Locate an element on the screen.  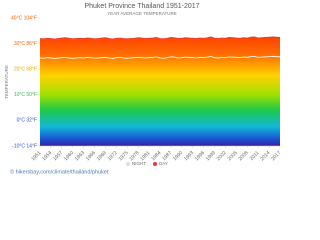
footer: © hikersbay.com/climate/thailand/phuket is located at coordinates (59, 171).